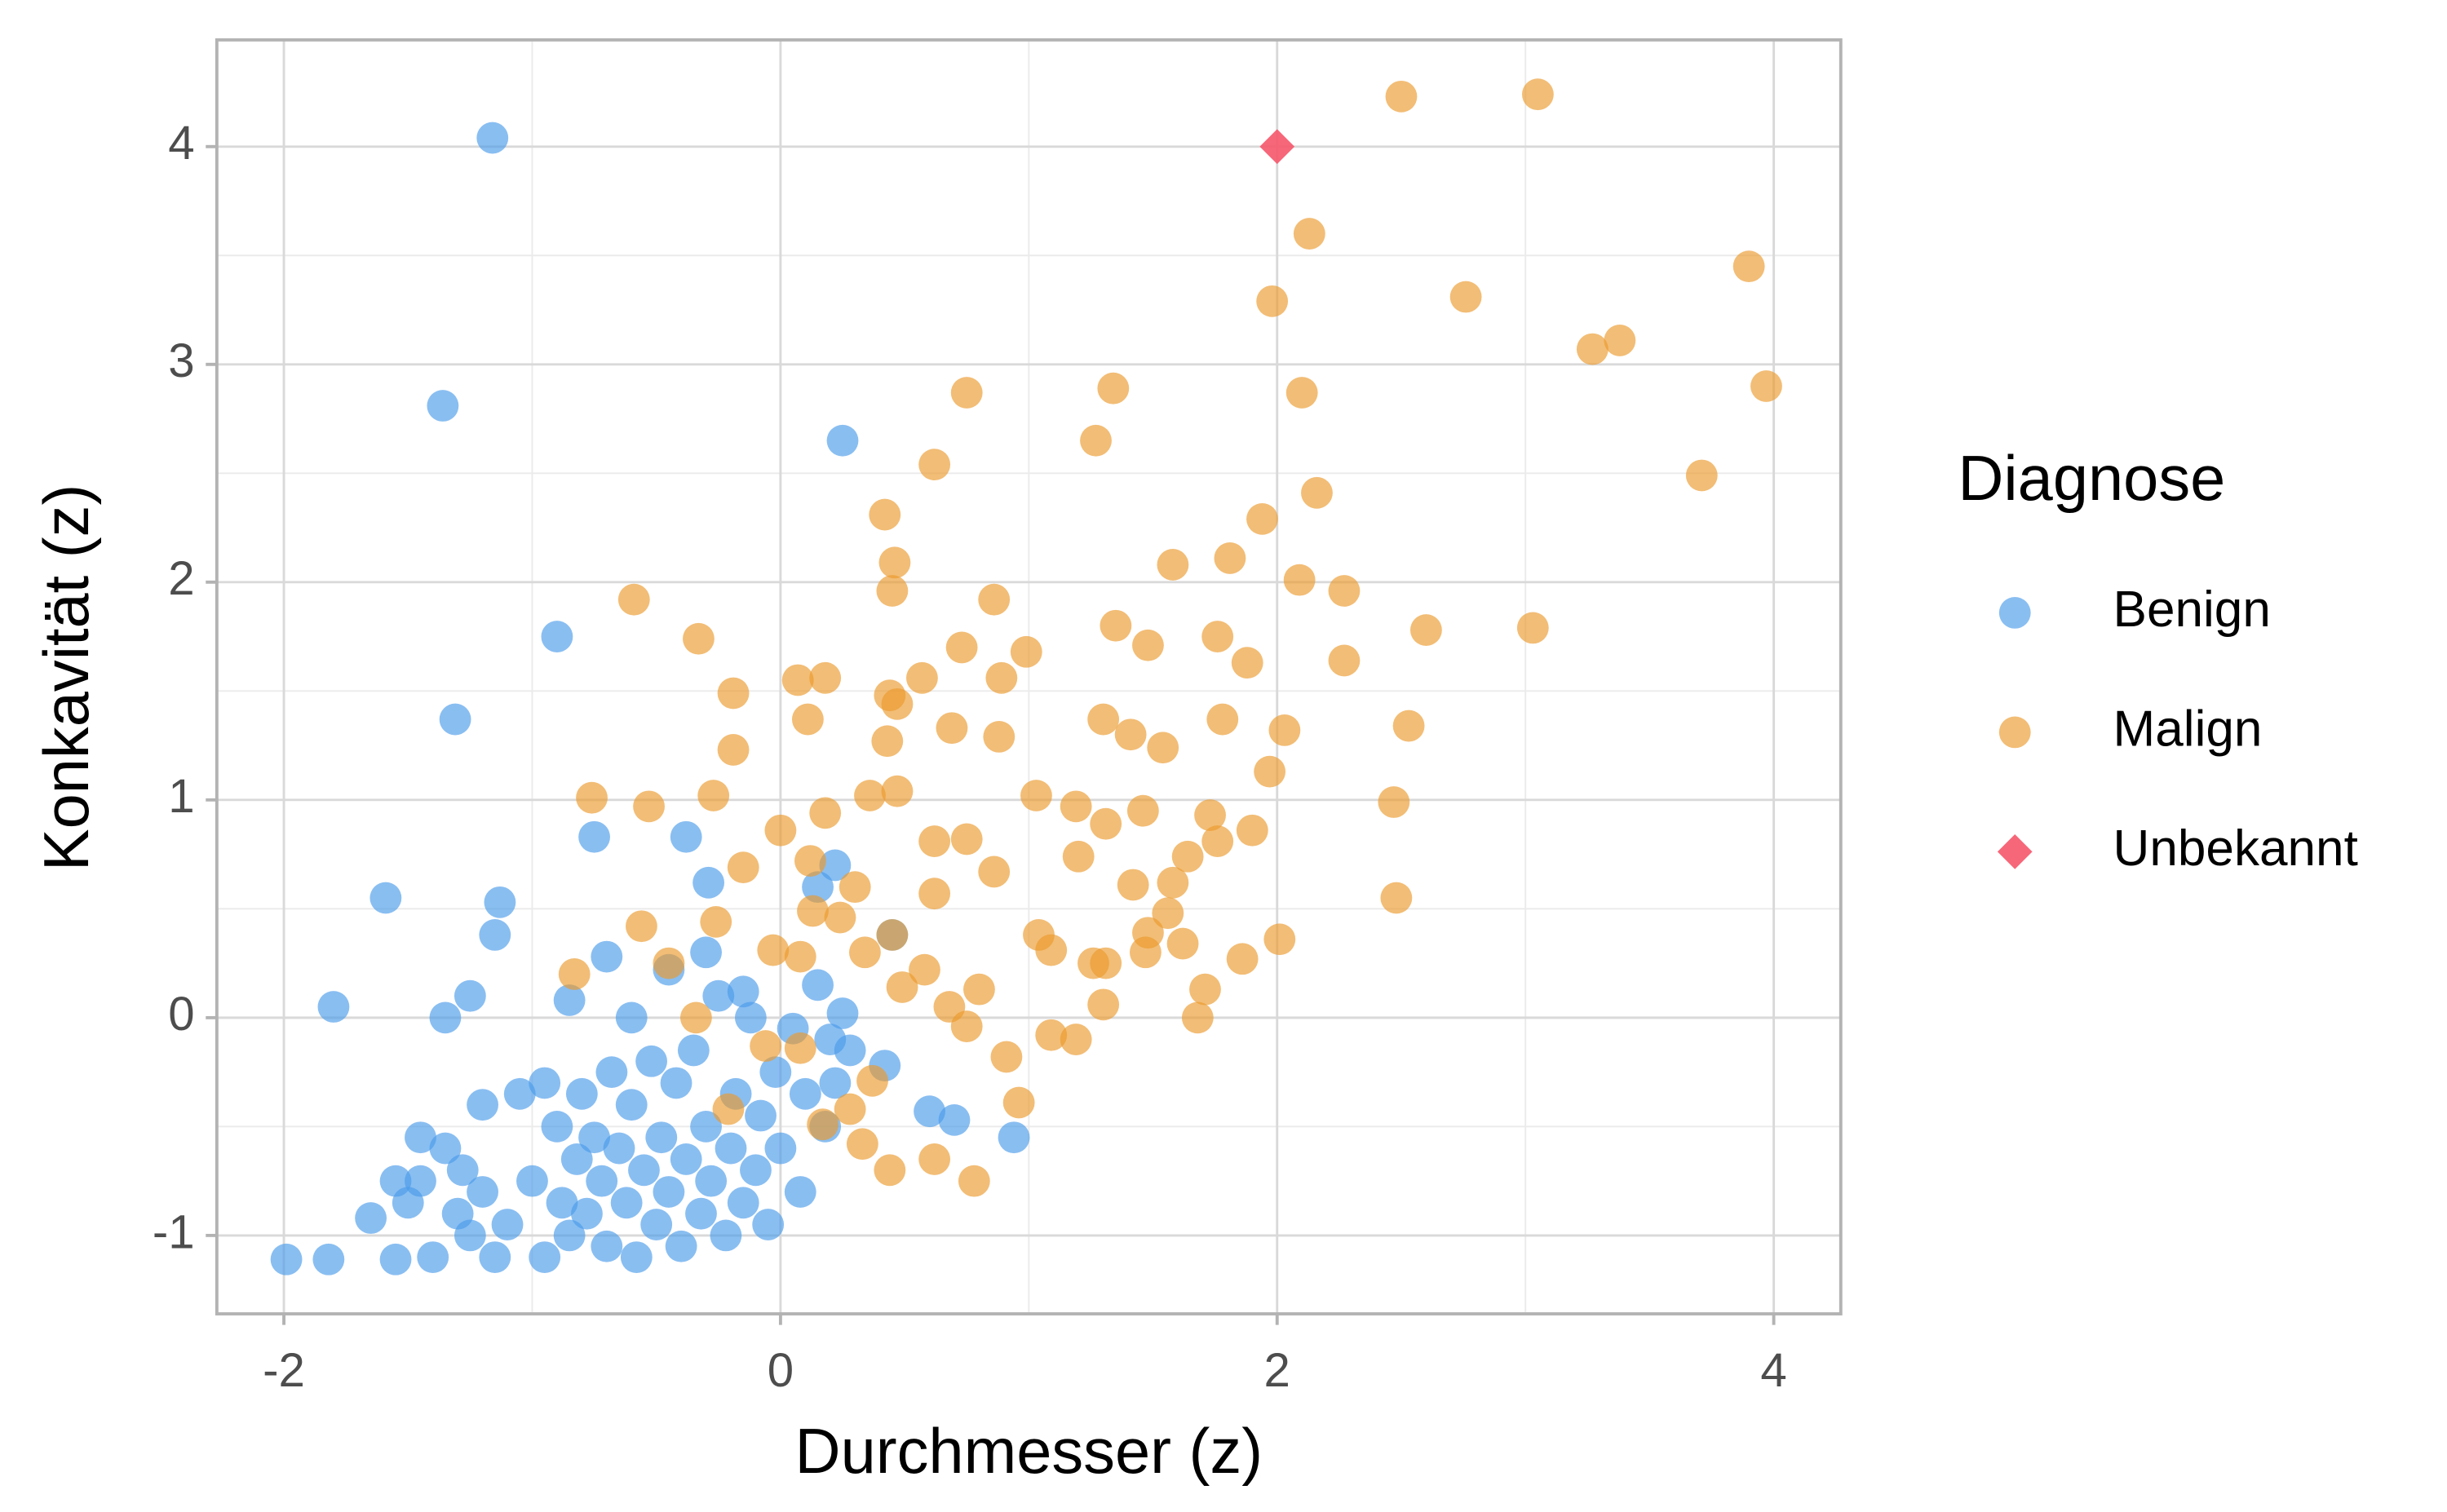 The image size is (2447, 1512). Describe the element at coordinates (781, 1370) in the screenshot. I see `x-tick-label: 0` at that location.